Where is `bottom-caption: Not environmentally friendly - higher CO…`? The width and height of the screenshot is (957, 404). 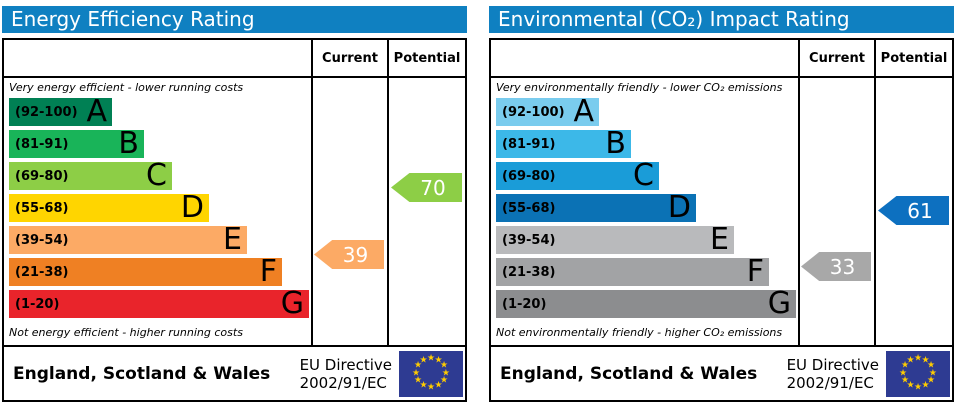
bottom-caption: Not environmentally friendly - higher CO… is located at coordinates (639, 332).